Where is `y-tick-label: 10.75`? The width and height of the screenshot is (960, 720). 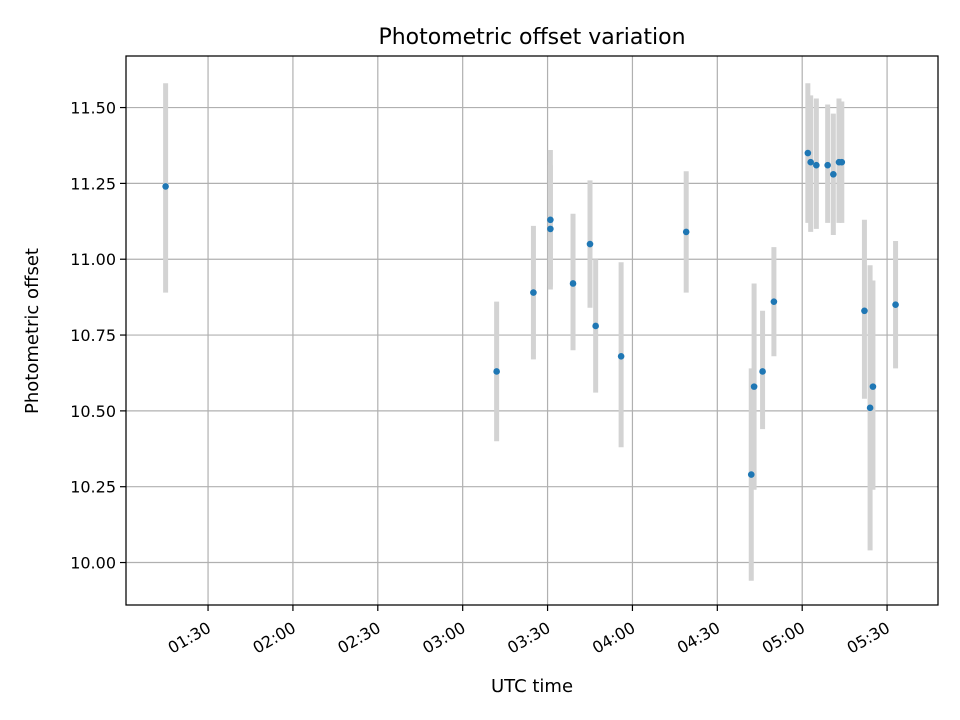 y-tick-label: 10.75 is located at coordinates (93, 335).